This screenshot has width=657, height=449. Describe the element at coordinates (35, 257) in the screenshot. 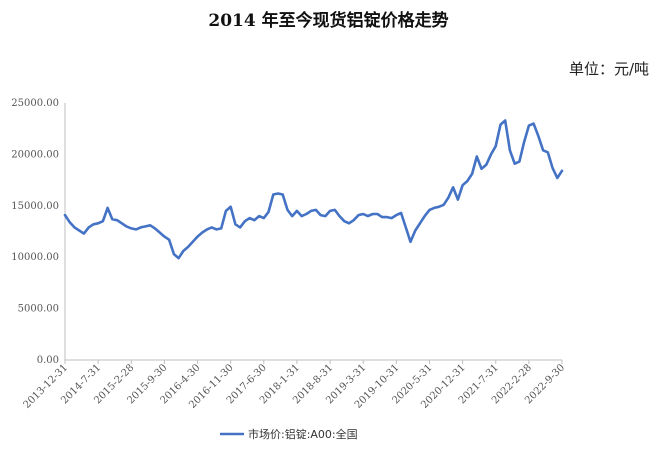

I see `y-tick-label: 10000.00` at that location.